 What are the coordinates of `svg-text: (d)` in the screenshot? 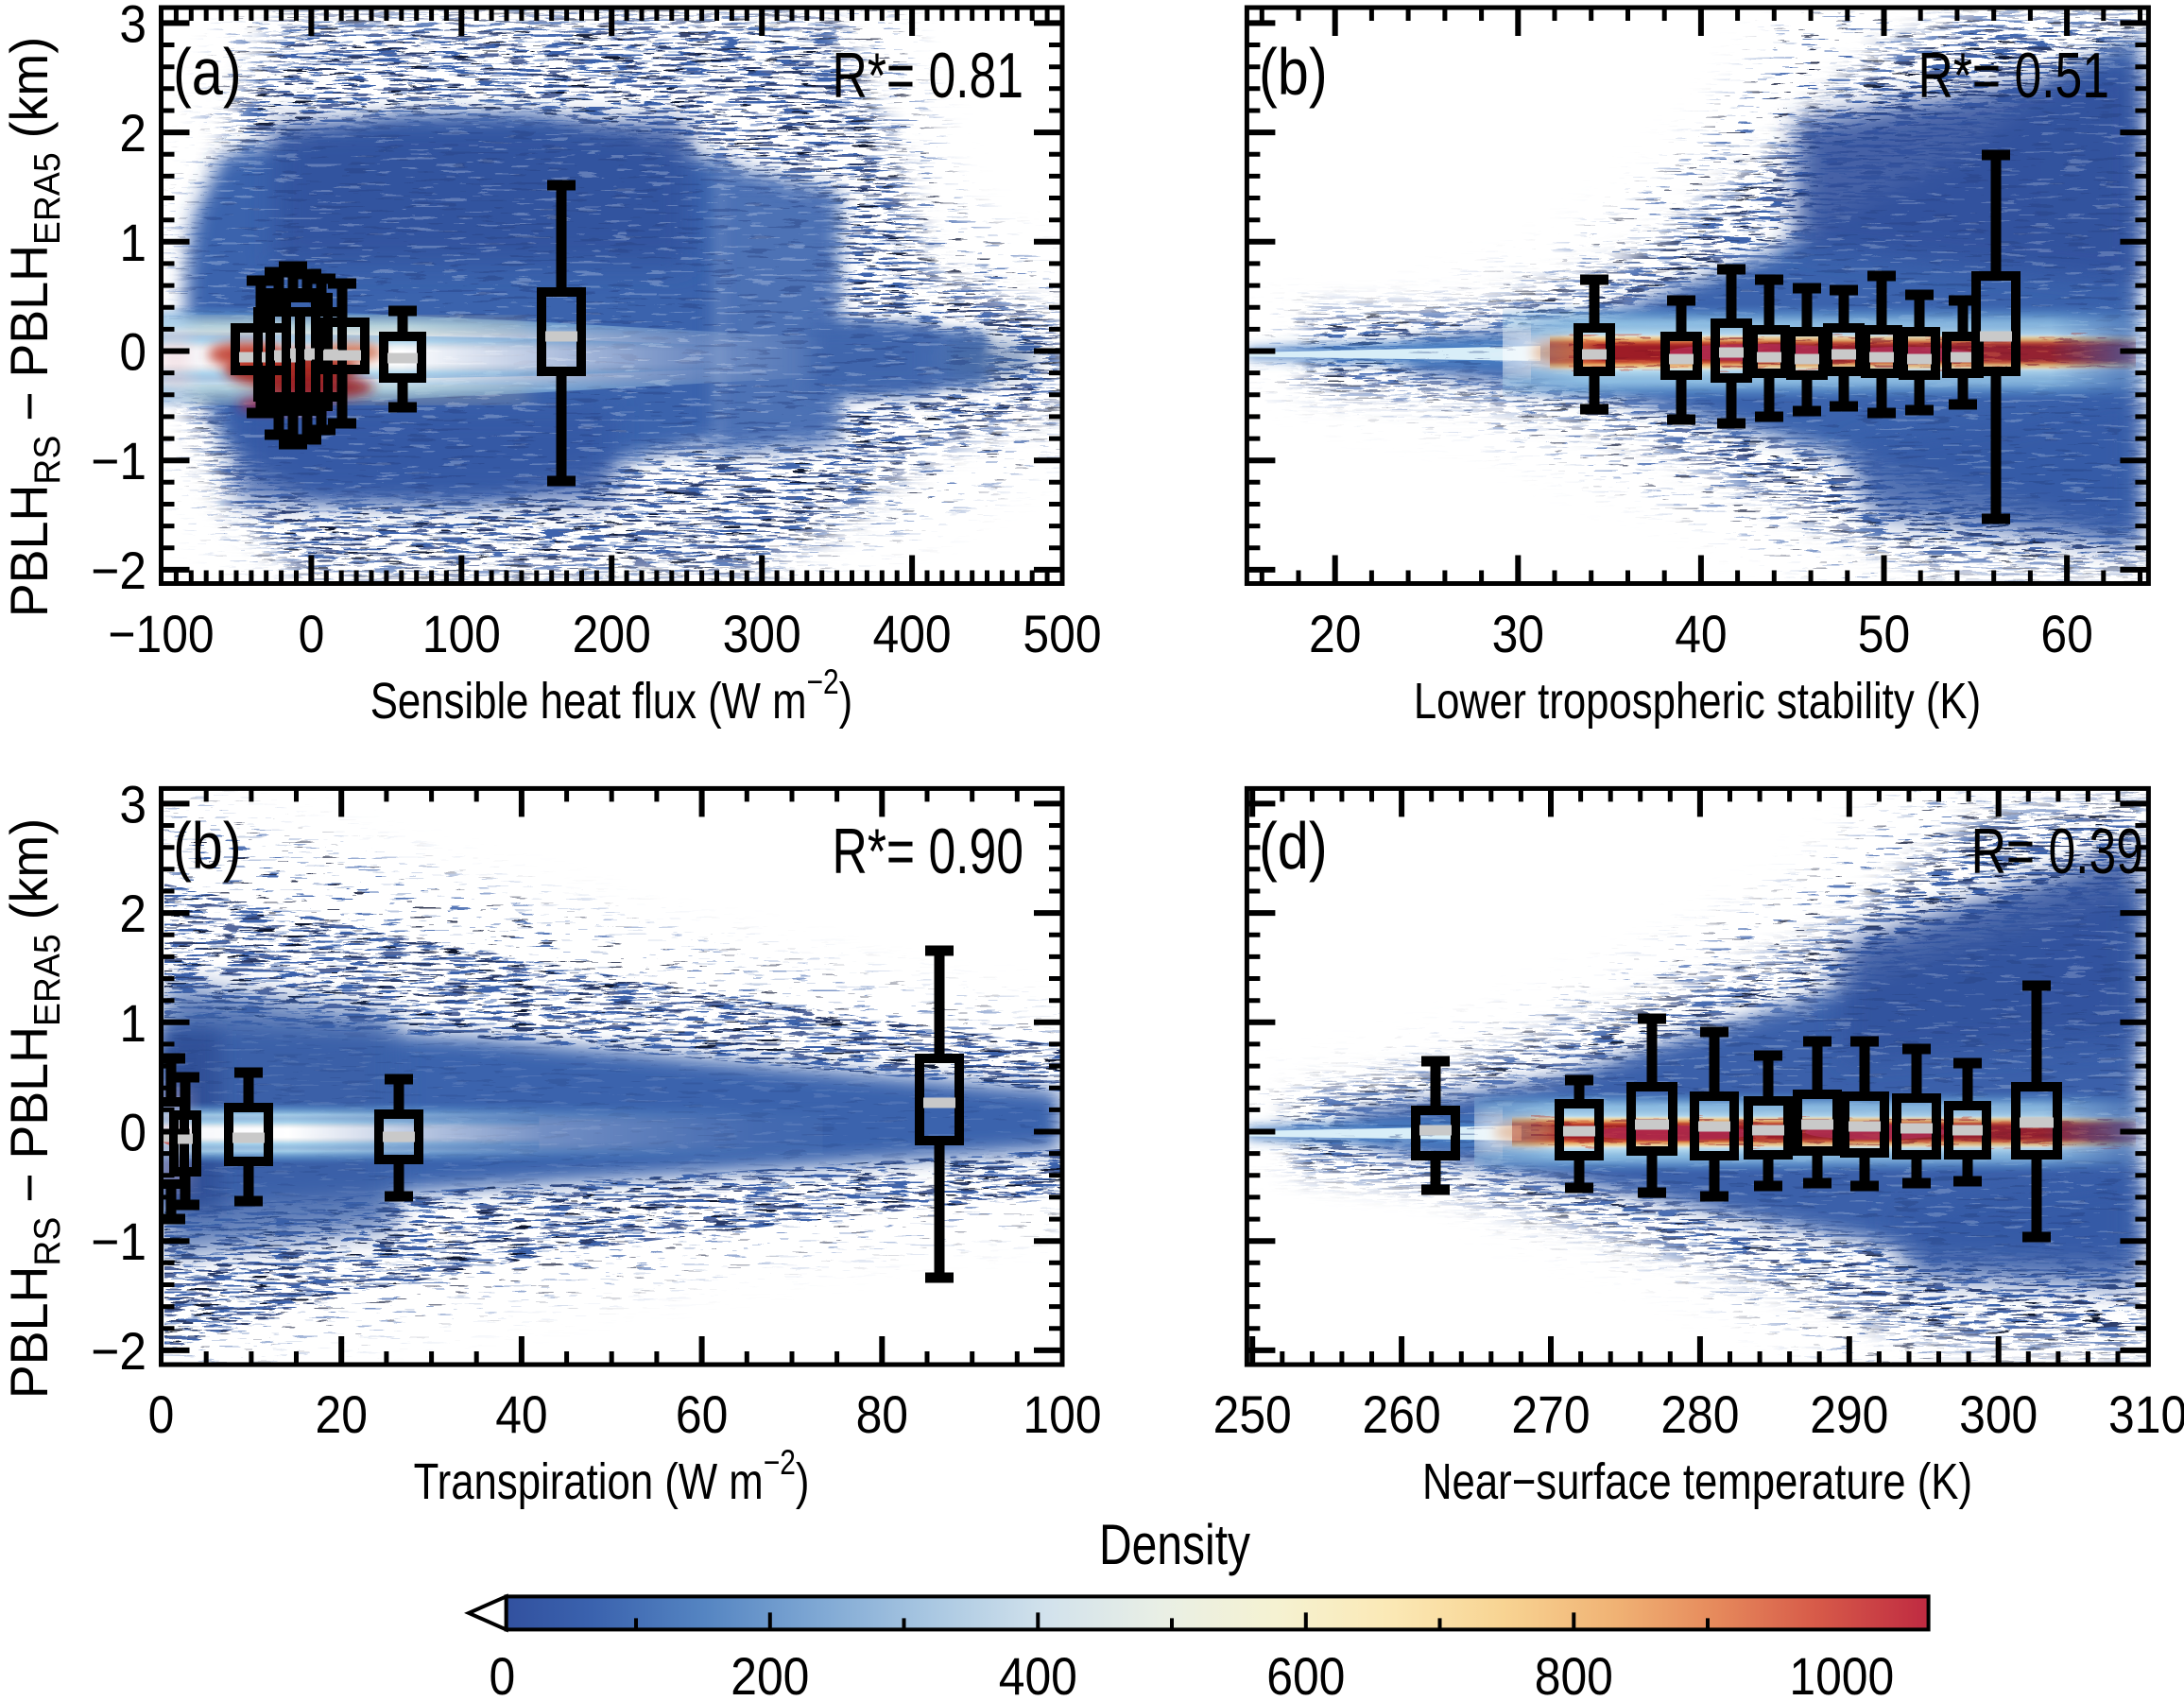 It's located at (1293, 845).